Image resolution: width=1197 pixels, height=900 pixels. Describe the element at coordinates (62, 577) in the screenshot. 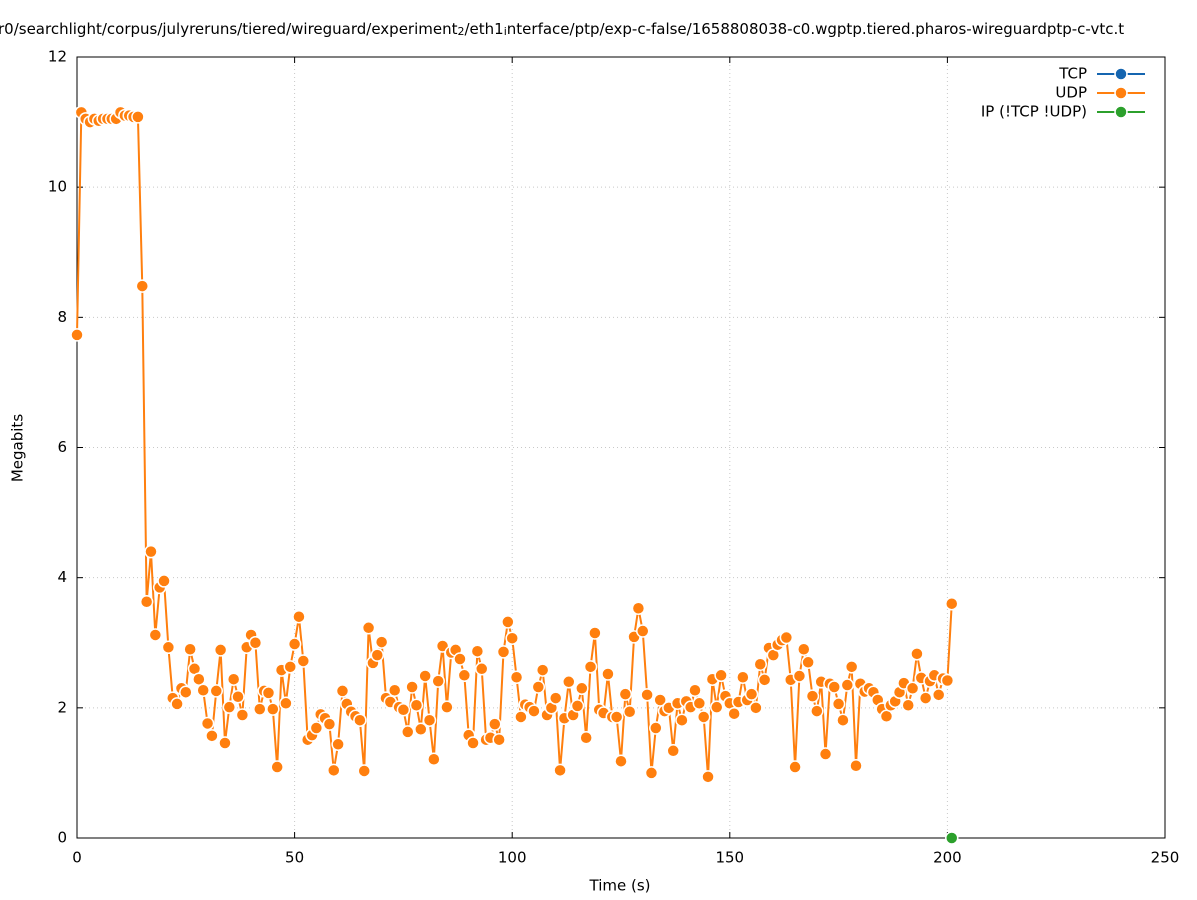

I see `y-tick-label: 4` at that location.